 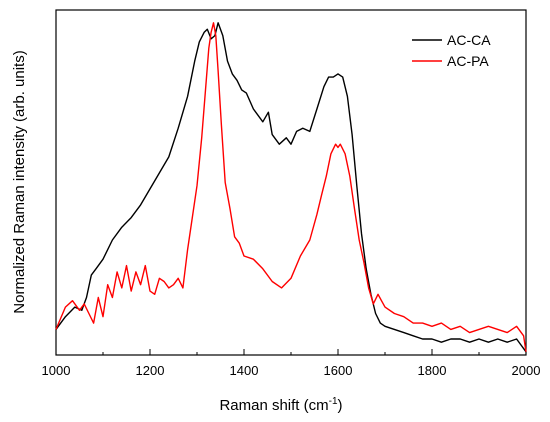 I want to click on x-axis-label: Raman shift (cm-1), so click(x=280, y=405).